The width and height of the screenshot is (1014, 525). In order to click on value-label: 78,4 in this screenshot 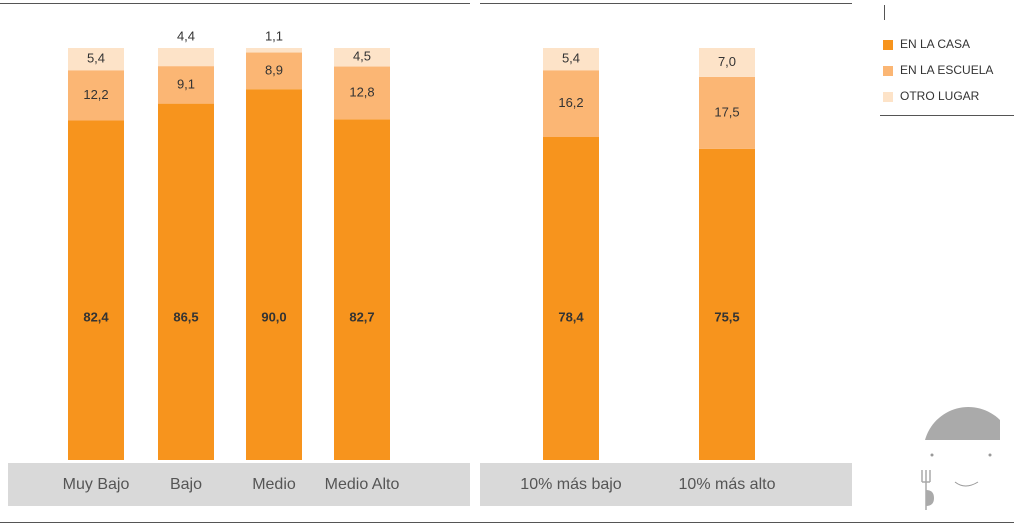, I will do `click(571, 316)`.